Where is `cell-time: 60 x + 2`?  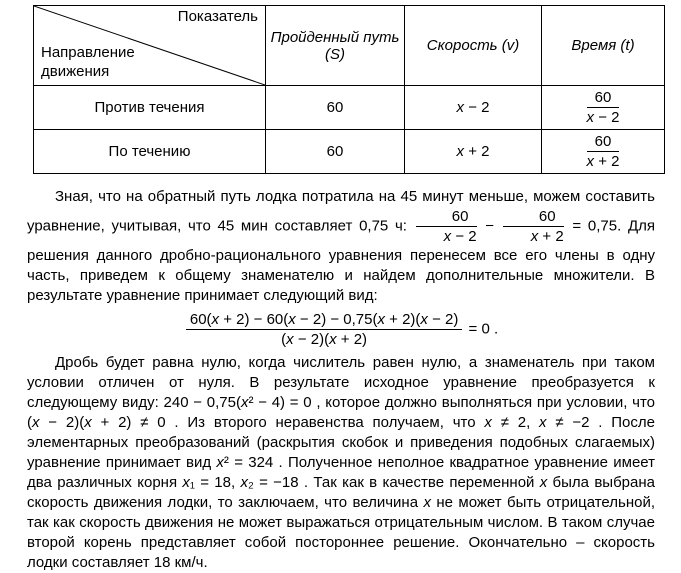 cell-time: 60 x + 2 is located at coordinates (603, 151).